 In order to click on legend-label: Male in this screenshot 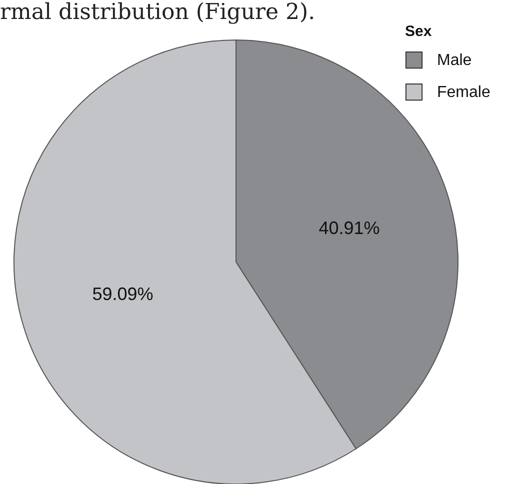, I will do `click(454, 60)`.